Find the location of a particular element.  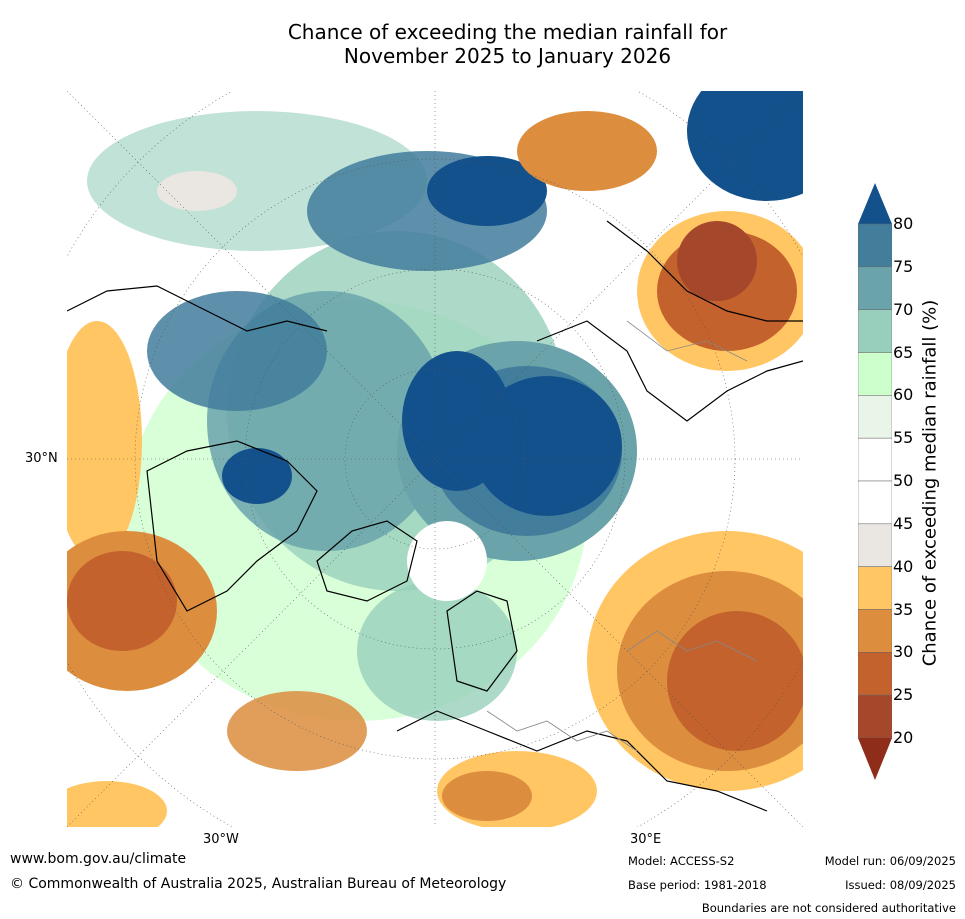

footer-model: Model: ACCESS-S2 is located at coordinates (681, 861).